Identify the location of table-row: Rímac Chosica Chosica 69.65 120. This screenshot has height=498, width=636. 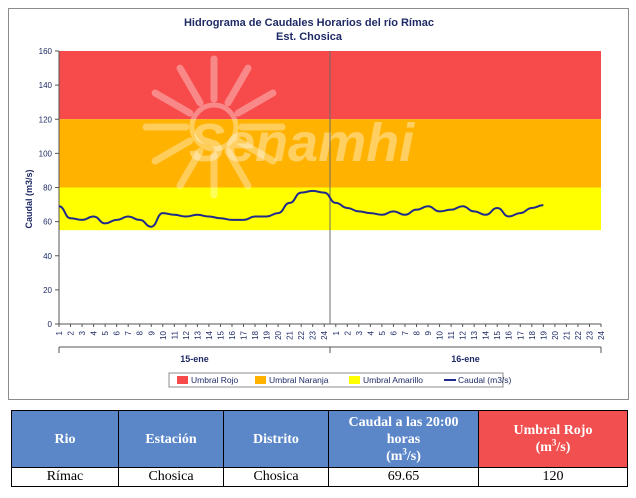
(319, 477).